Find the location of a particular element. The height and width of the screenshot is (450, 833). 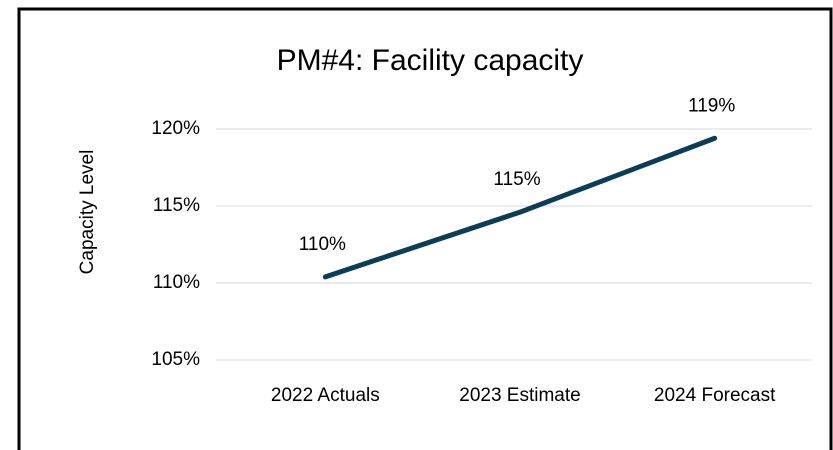

data-label: 119% is located at coordinates (711, 105).